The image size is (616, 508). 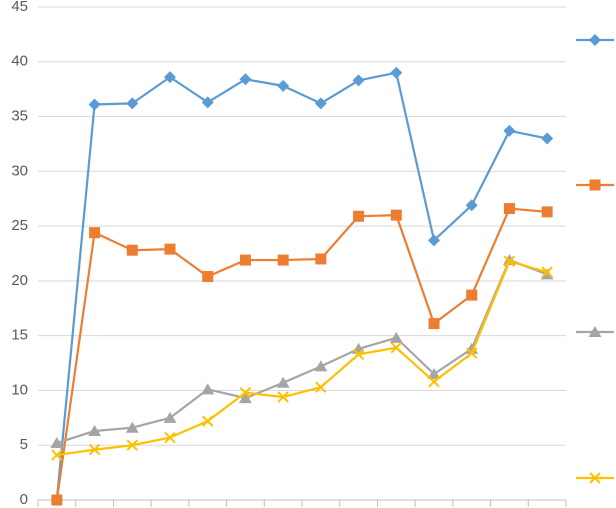 I want to click on y-tick-label: 40, so click(x=19, y=61).